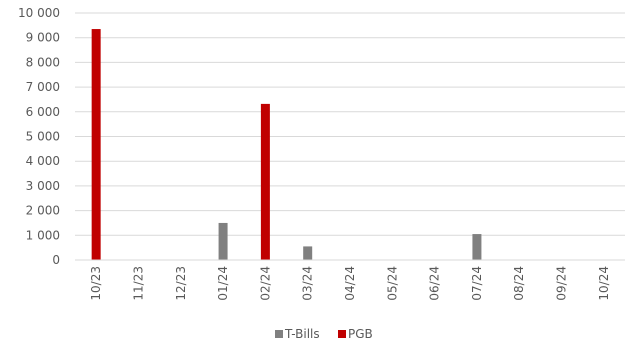 The height and width of the screenshot is (345, 625). Describe the element at coordinates (324, 334) in the screenshot. I see `legend: T-Bills PGB` at that location.